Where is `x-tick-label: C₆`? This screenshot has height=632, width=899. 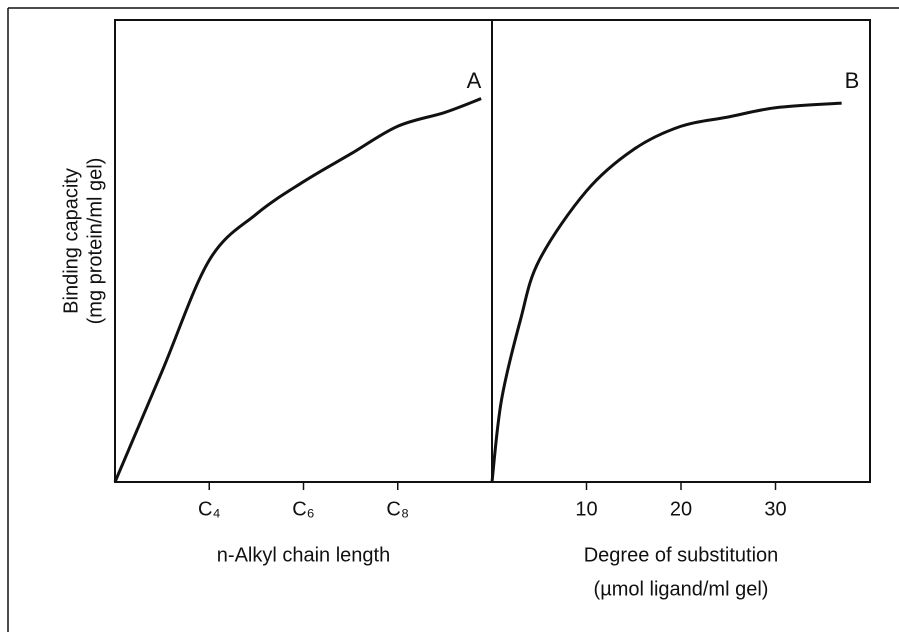 x-tick-label: C₆ is located at coordinates (303, 509).